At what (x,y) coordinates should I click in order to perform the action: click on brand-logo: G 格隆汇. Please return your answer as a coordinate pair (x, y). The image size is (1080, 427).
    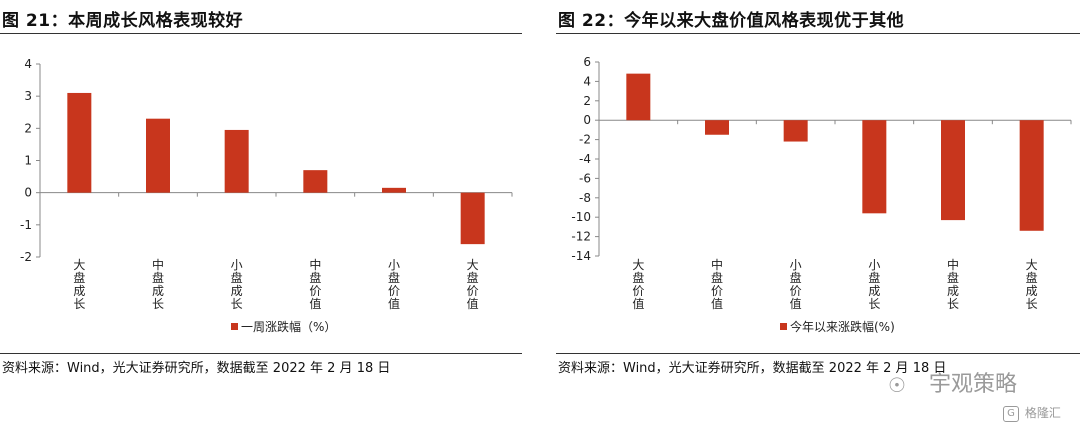
    Looking at the image, I should click on (1032, 413).